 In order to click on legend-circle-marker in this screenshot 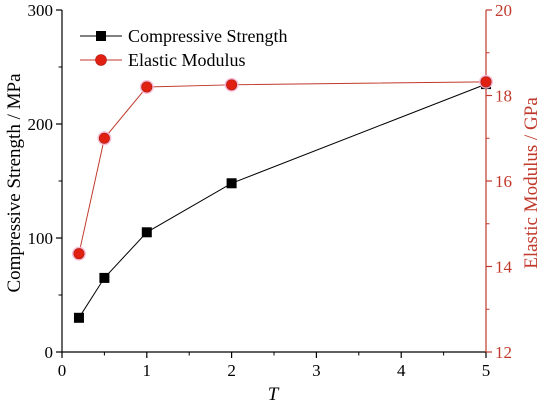, I will do `click(101, 60)`.